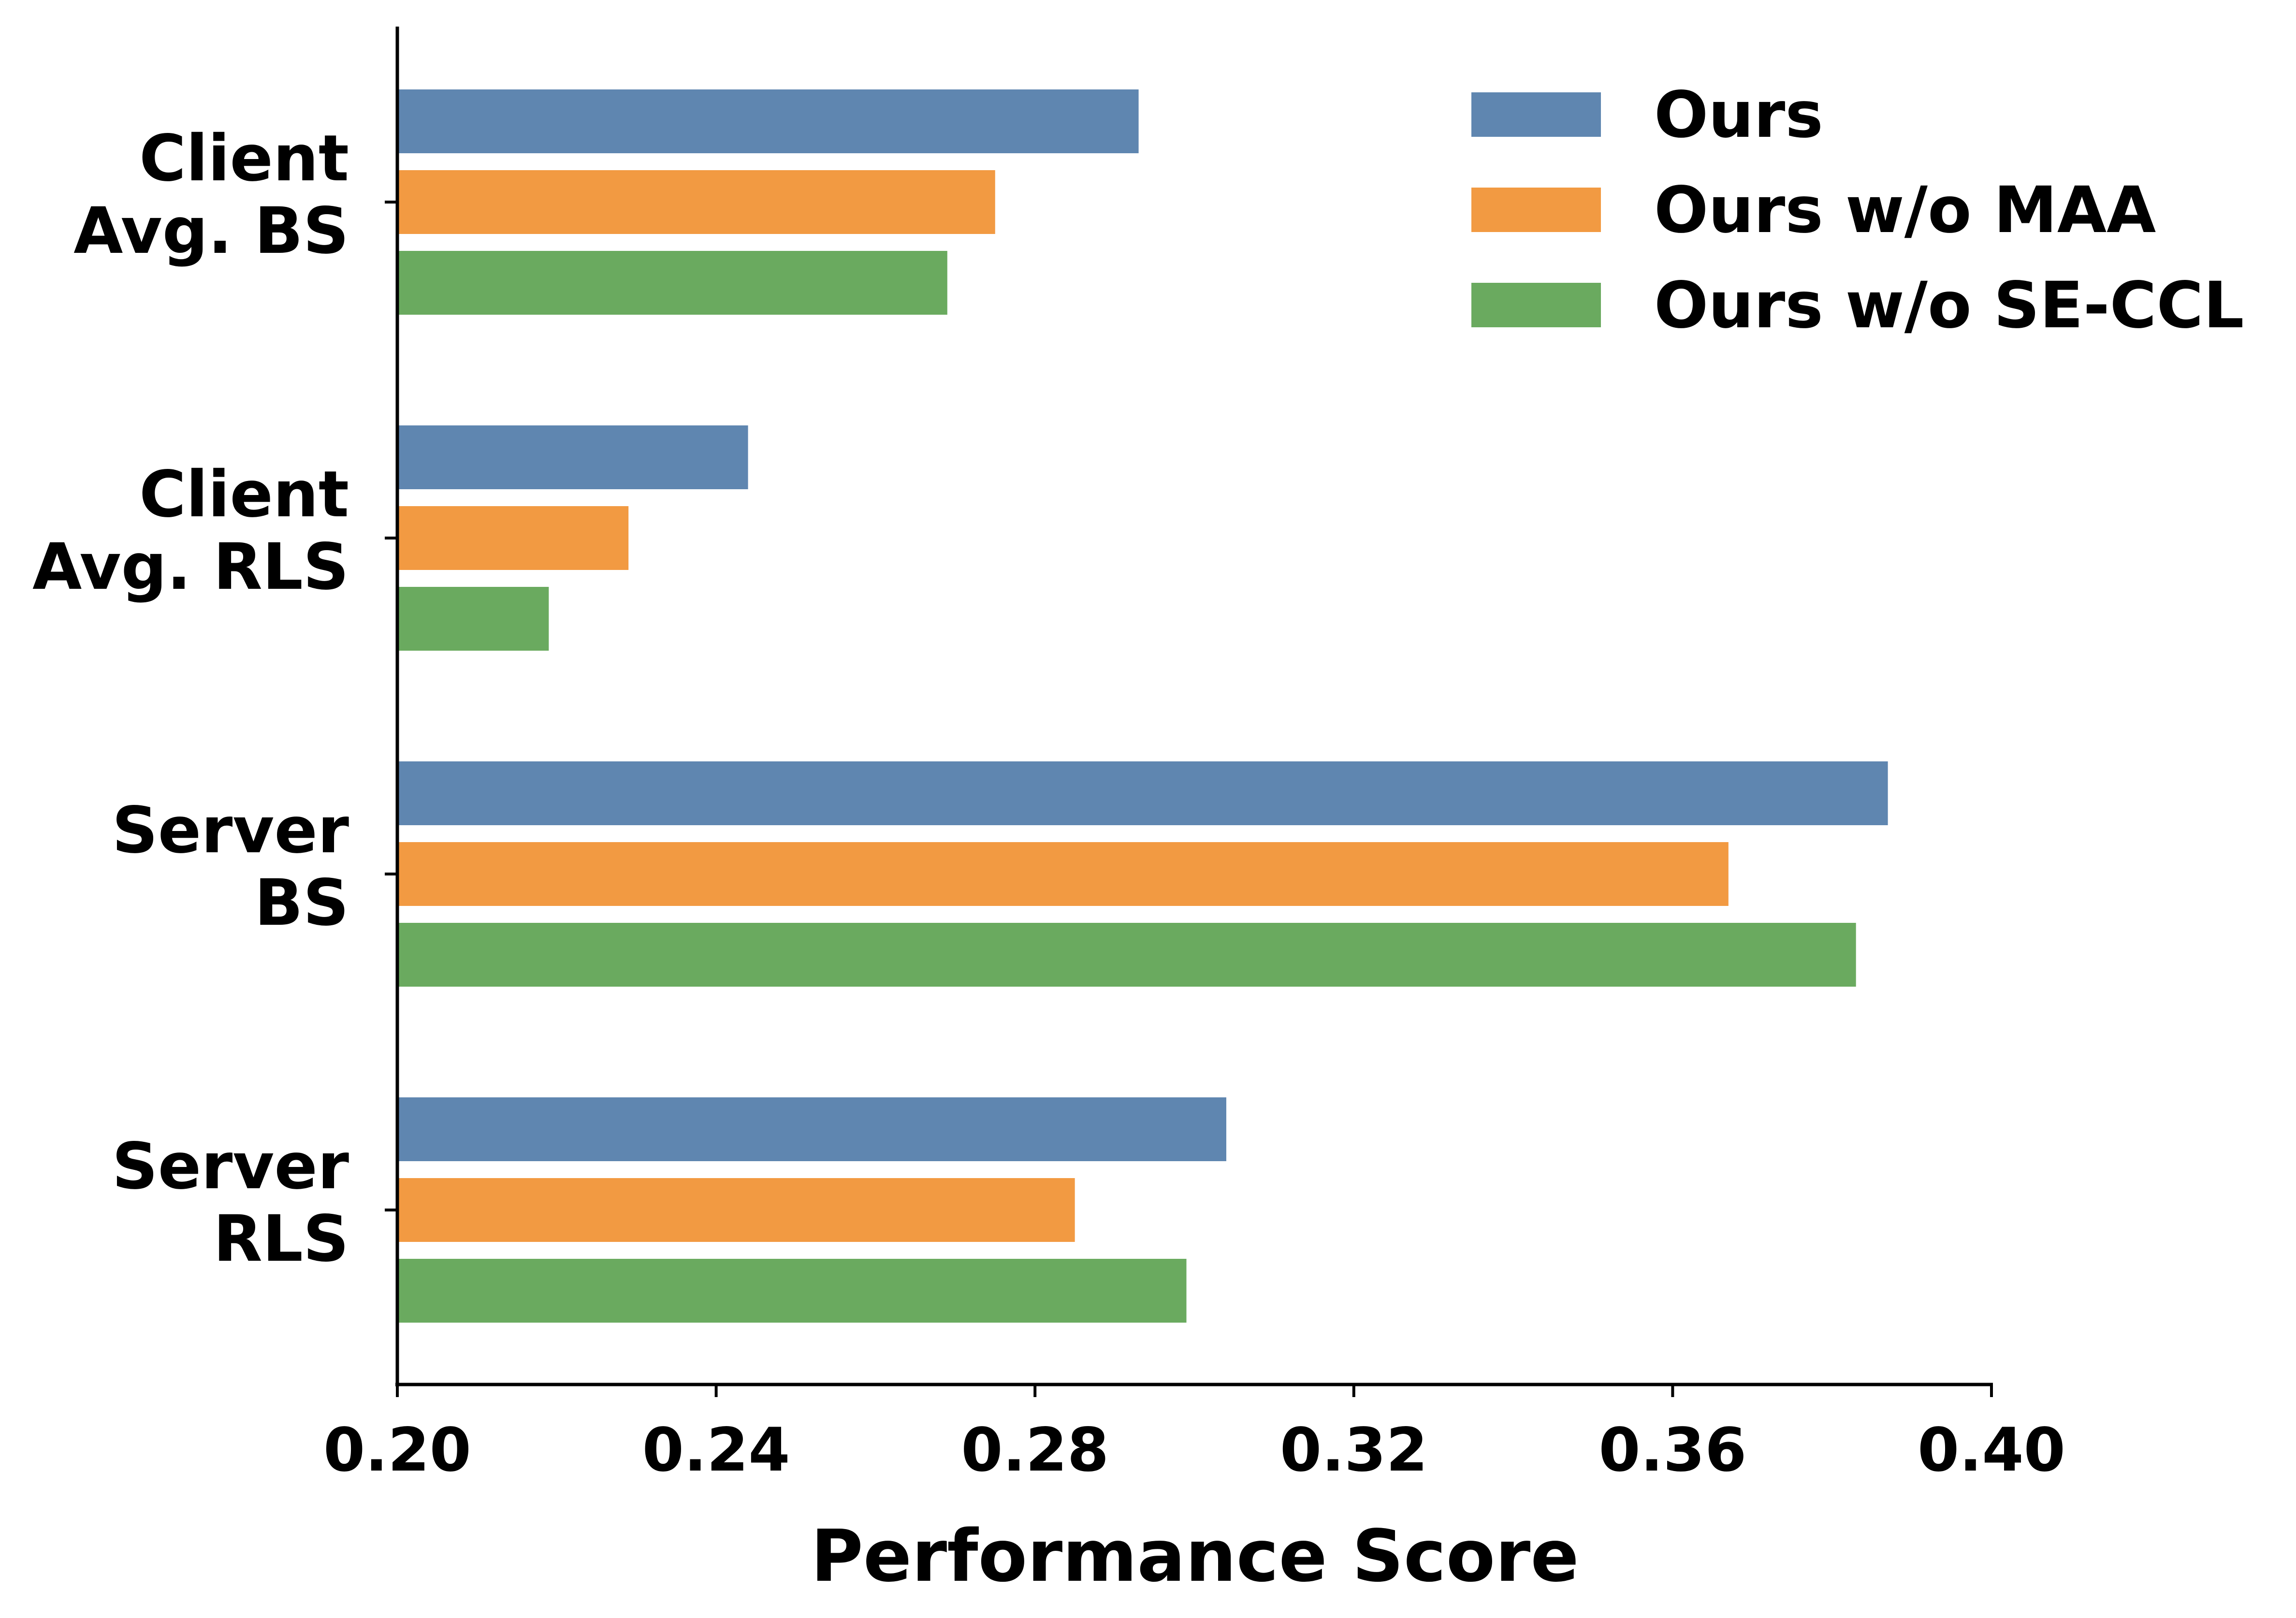 Image resolution: width=2296 pixels, height=1618 pixels. I want to click on x-tick-label: 0.24, so click(716, 1450).